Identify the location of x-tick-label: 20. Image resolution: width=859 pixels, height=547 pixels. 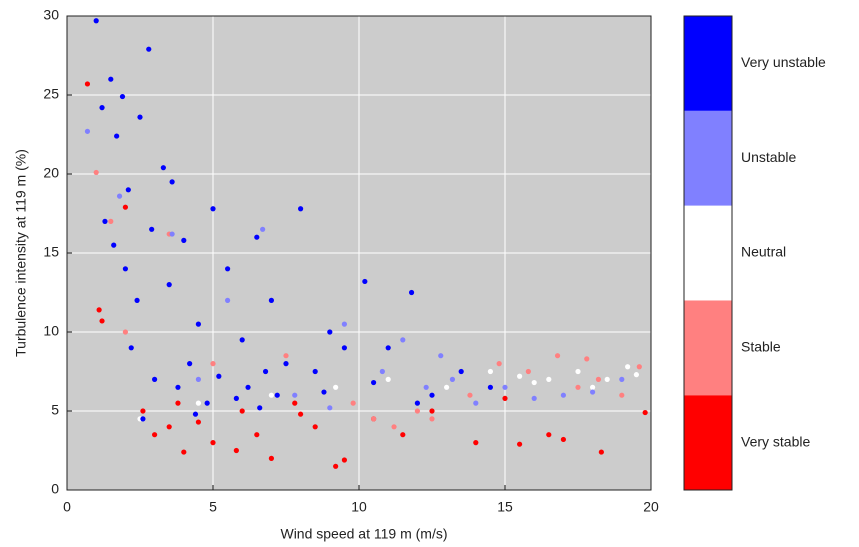
(651, 507).